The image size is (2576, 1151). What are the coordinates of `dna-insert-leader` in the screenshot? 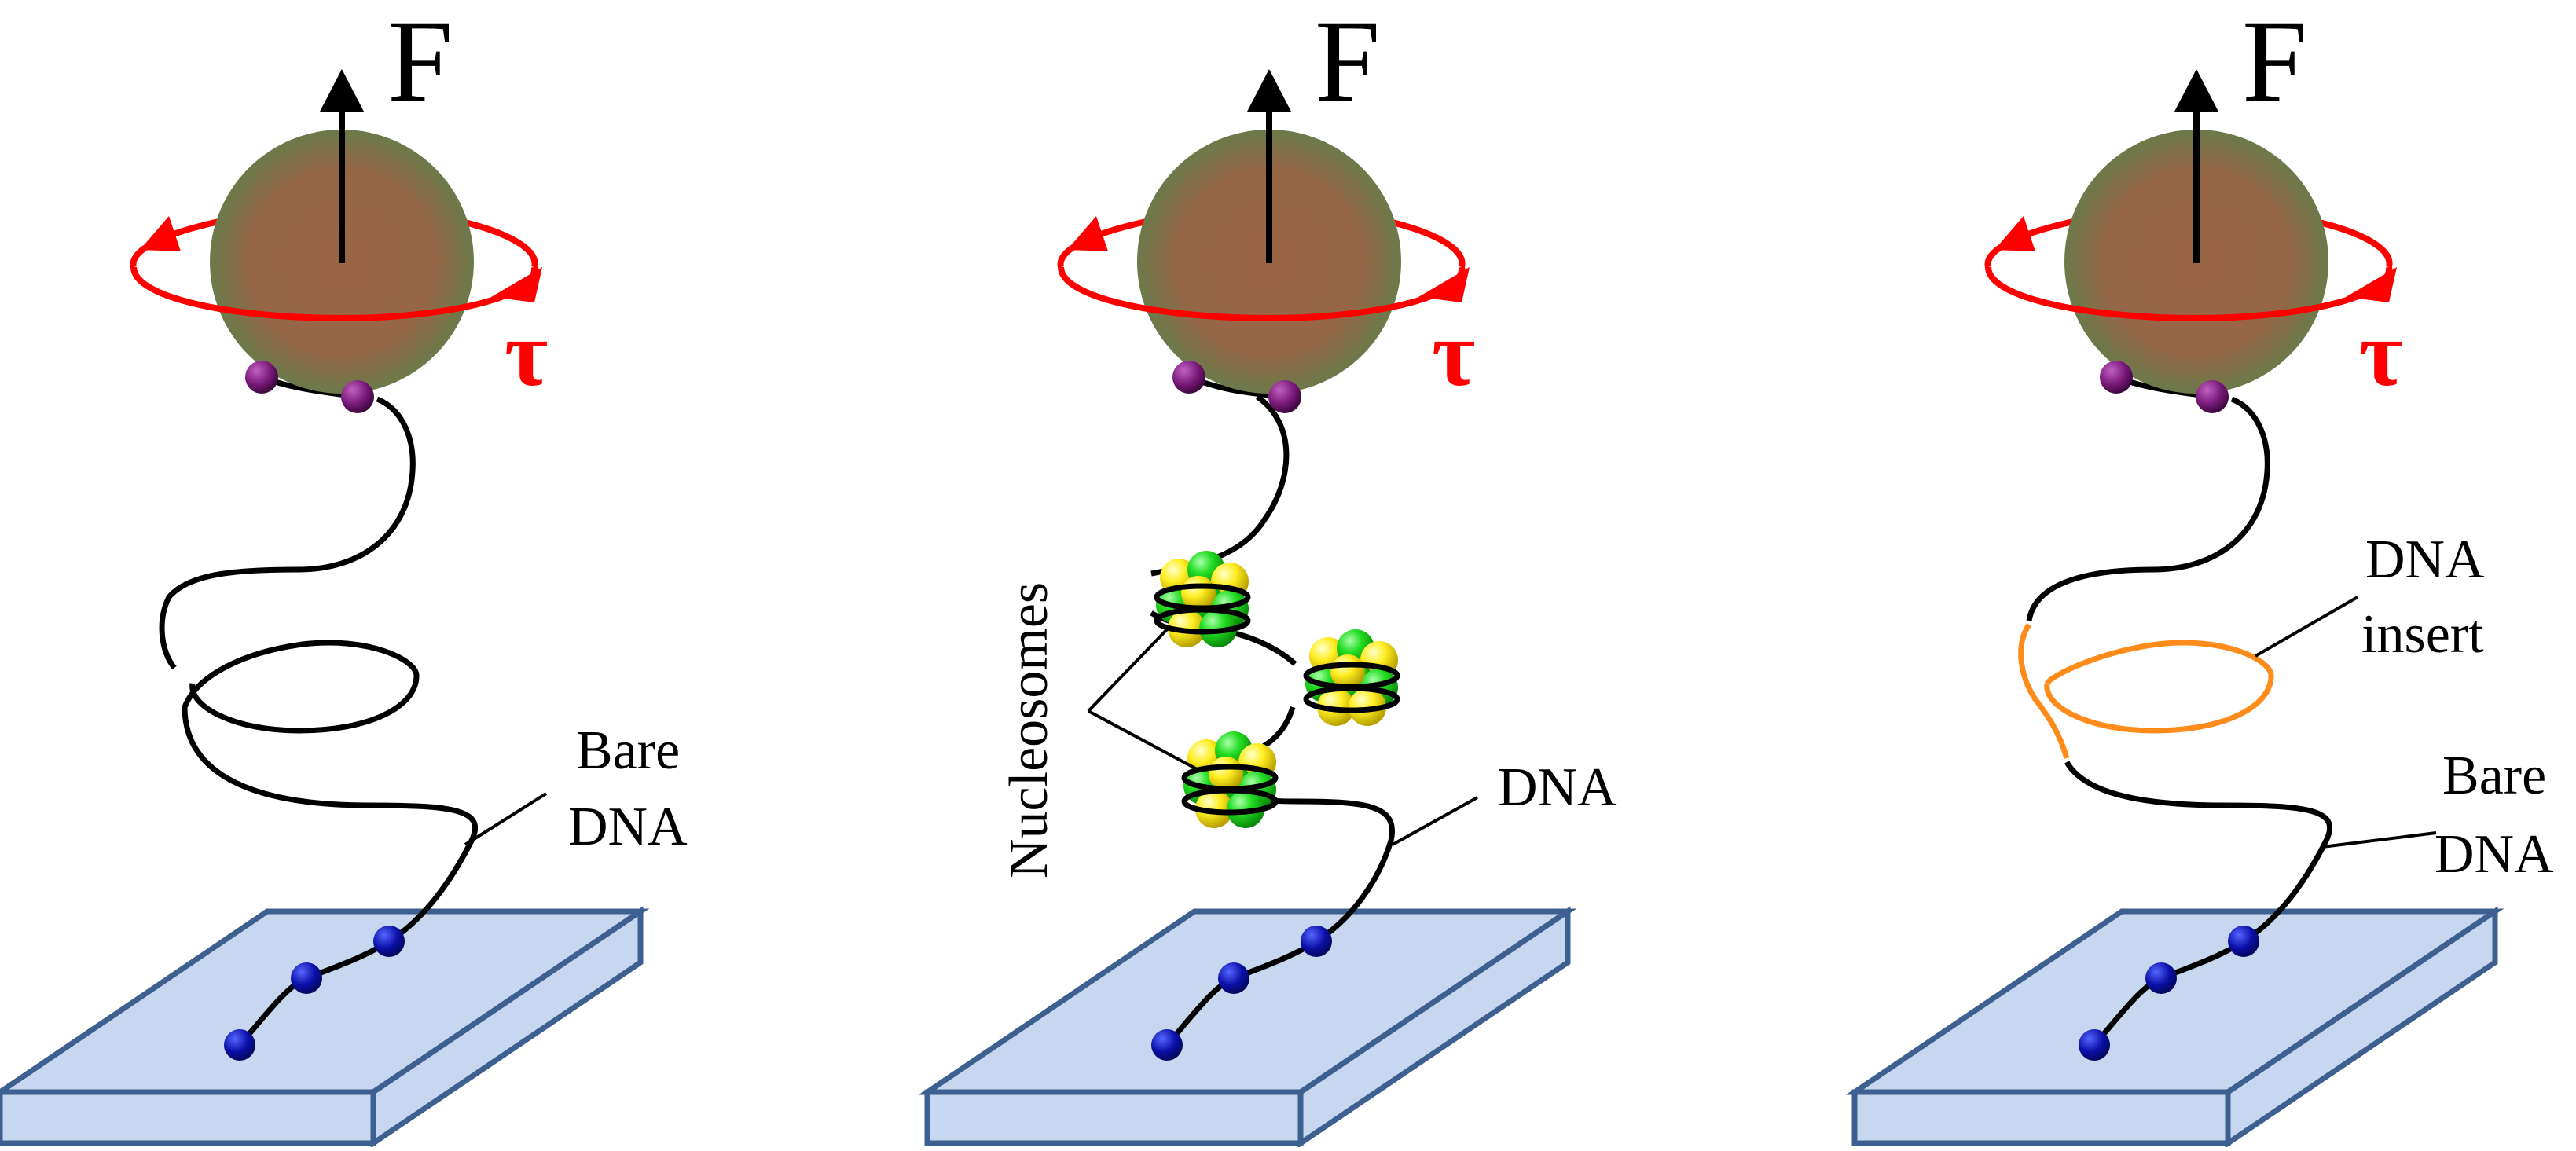 It's located at (2306, 627).